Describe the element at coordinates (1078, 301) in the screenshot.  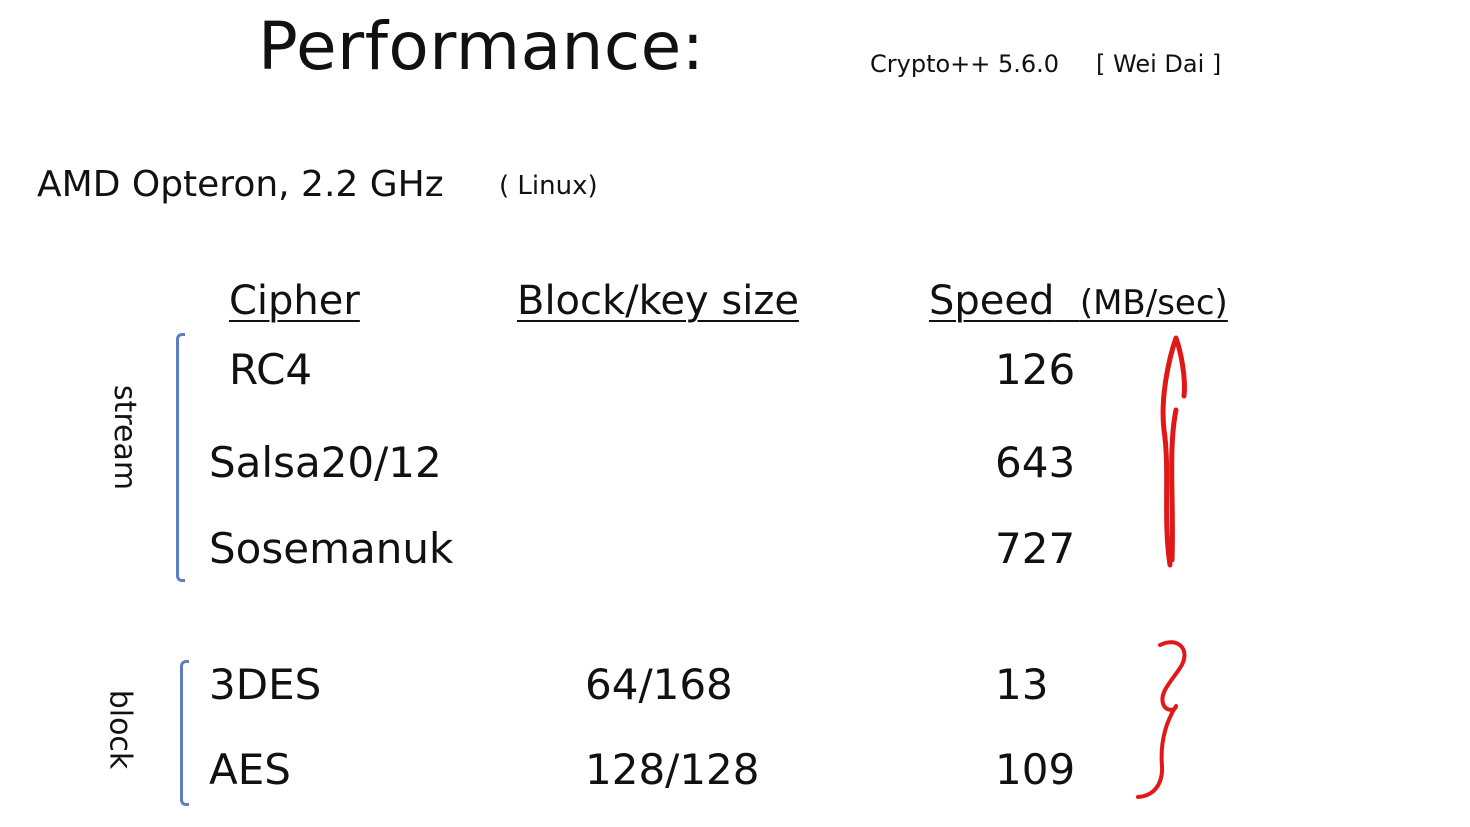
I see `header-speed: Speed (MB/sec)` at that location.